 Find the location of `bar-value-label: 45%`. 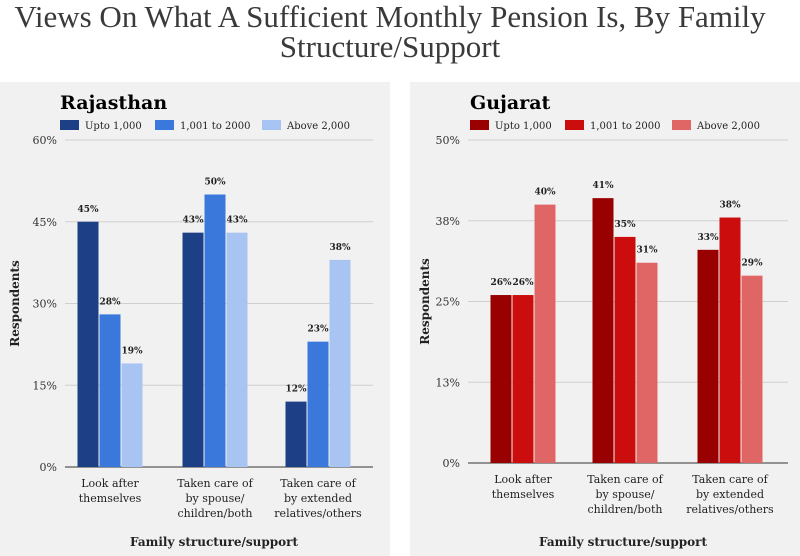

bar-value-label: 45% is located at coordinates (88, 210).